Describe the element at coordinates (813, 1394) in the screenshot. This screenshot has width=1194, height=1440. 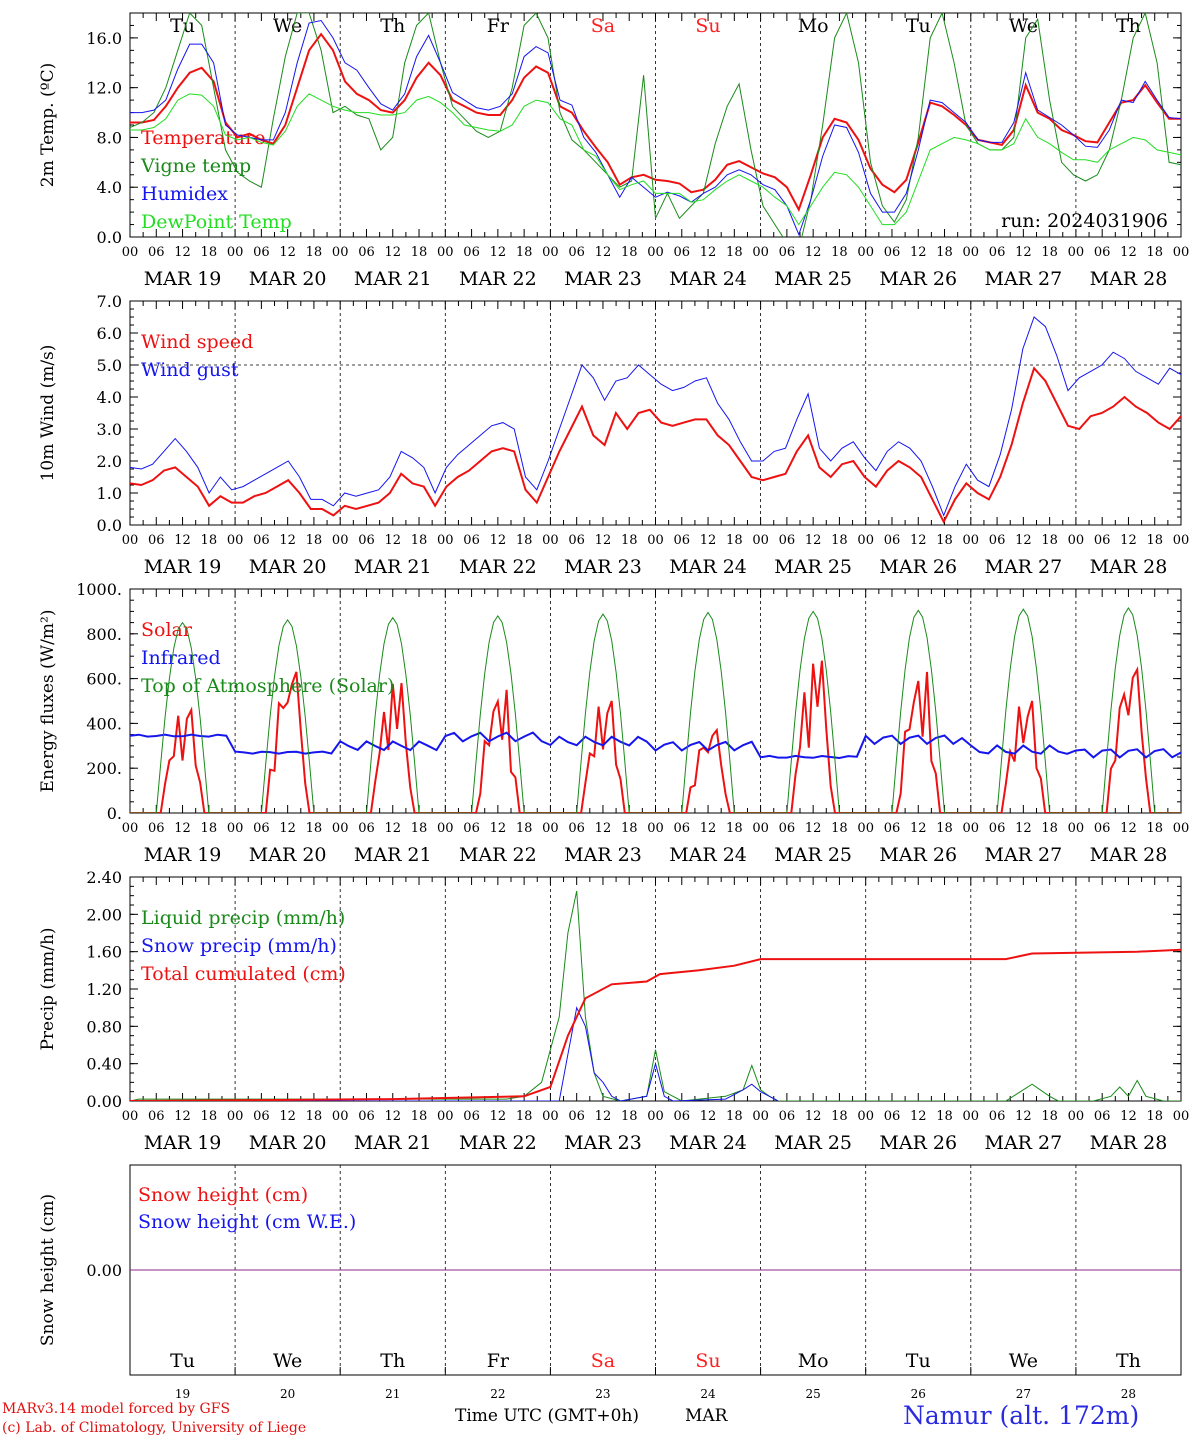
I see `day-number: 25` at that location.